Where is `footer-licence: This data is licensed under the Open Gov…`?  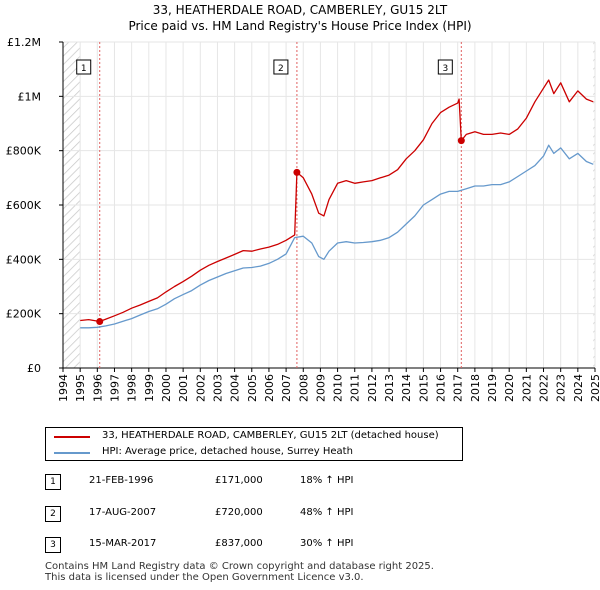
footer-licence: This data is licensed under the Open Gov… is located at coordinates (204, 577).